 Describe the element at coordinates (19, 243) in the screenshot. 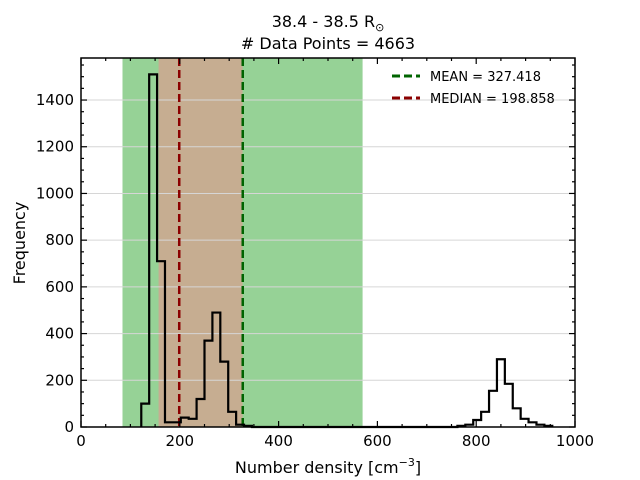

I see `y-axis-label: Frequency` at that location.